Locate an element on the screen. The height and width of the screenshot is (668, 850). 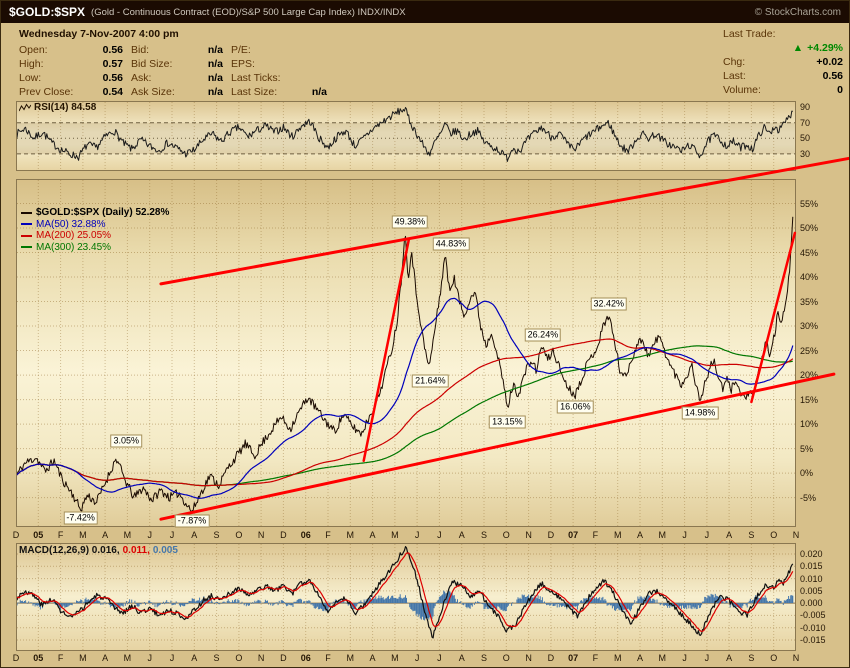
quote-row: Open: 0.56 is located at coordinates (71, 50).